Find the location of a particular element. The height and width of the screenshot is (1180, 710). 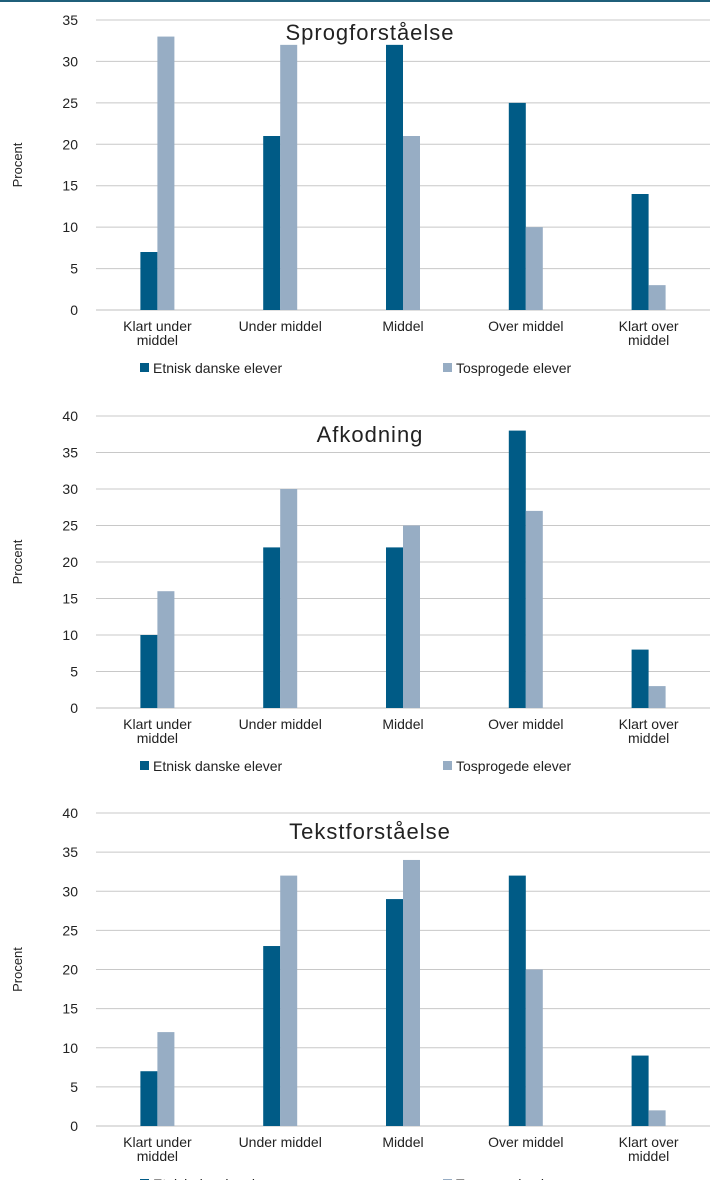

top-rule is located at coordinates (355, 1).